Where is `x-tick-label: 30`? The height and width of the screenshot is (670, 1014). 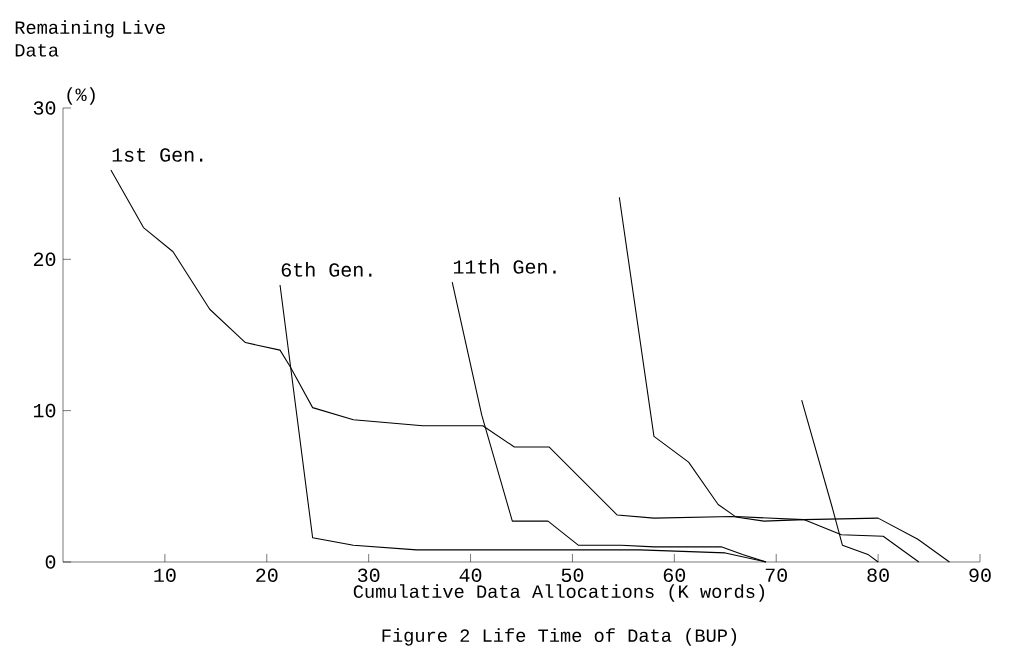 x-tick-label: 30 is located at coordinates (368, 575).